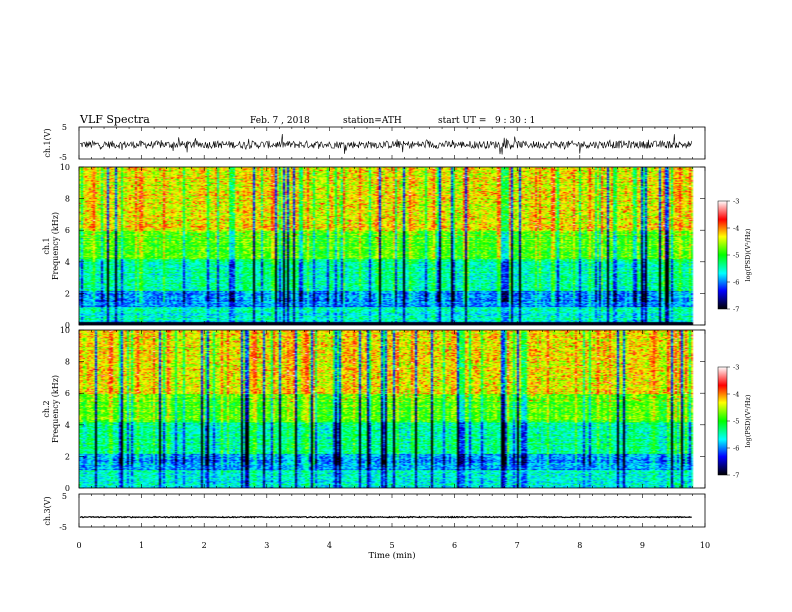 The image size is (792, 612). I want to click on x-tick-label: 8, so click(579, 545).